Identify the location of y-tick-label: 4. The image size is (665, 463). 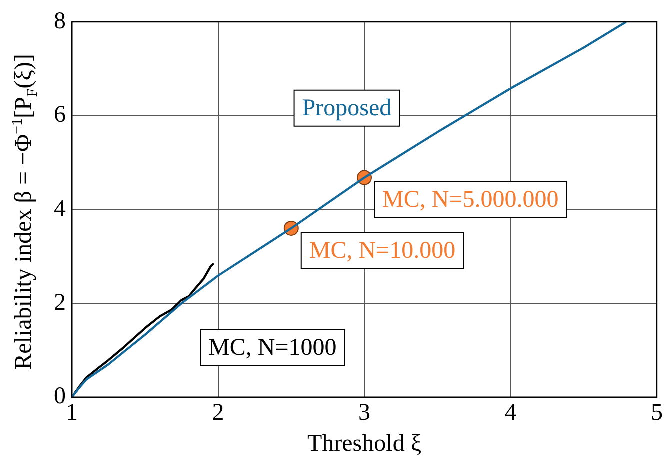
(60, 209).